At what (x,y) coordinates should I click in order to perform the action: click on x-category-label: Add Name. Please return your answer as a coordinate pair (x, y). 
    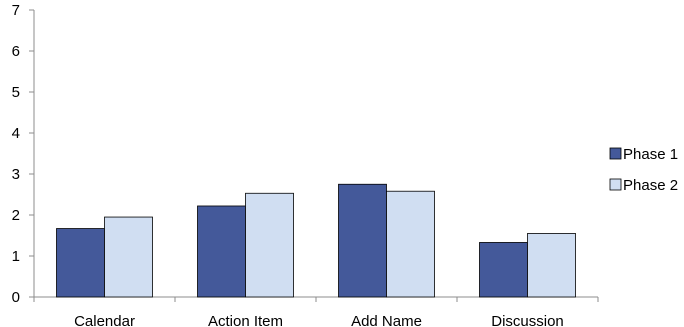
    Looking at the image, I should click on (386, 320).